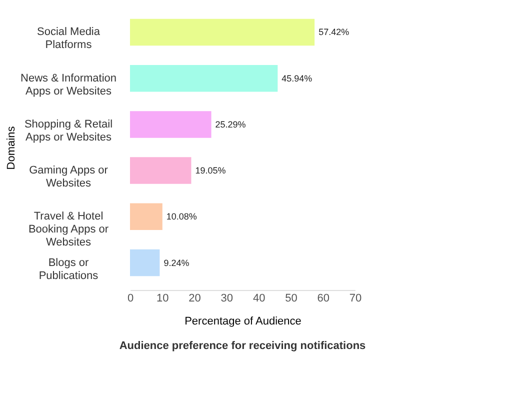  I want to click on y-tick-label: Shopping & Retail Apps or Websites, so click(68, 131).